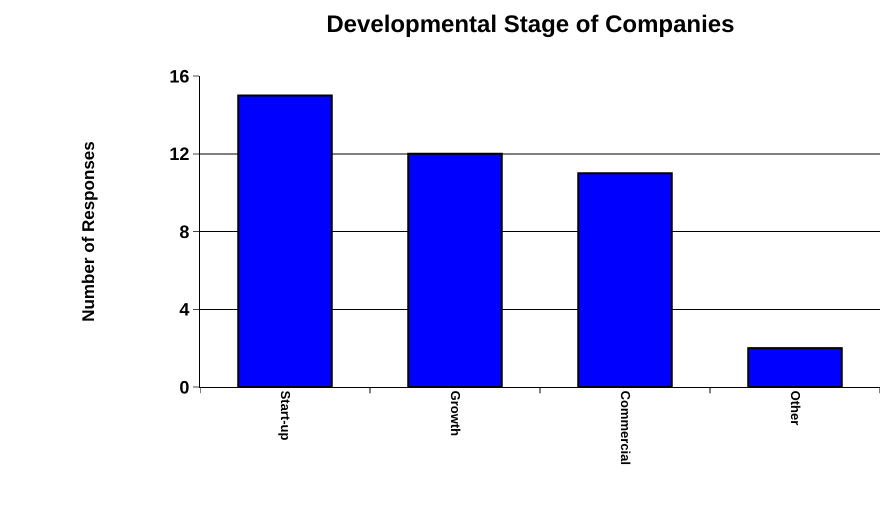 This screenshot has height=507, width=884. Describe the element at coordinates (795, 408) in the screenshot. I see `x-tick-label: Other` at that location.